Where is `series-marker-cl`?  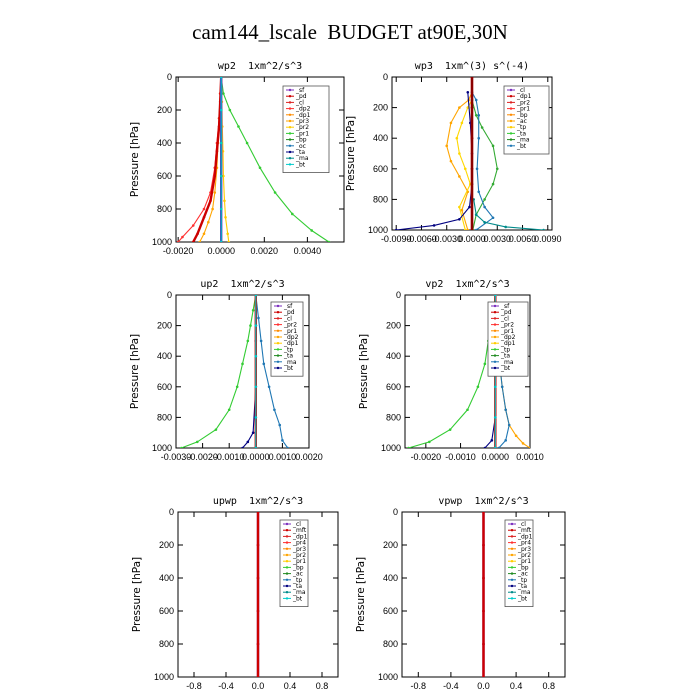
series-marker-cl is located at coordinates (472, 199).